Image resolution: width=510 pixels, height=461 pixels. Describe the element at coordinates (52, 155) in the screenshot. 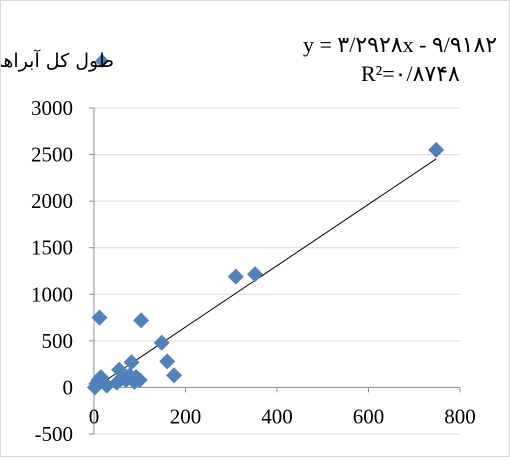

I see `y-tick-label: 2500` at that location.